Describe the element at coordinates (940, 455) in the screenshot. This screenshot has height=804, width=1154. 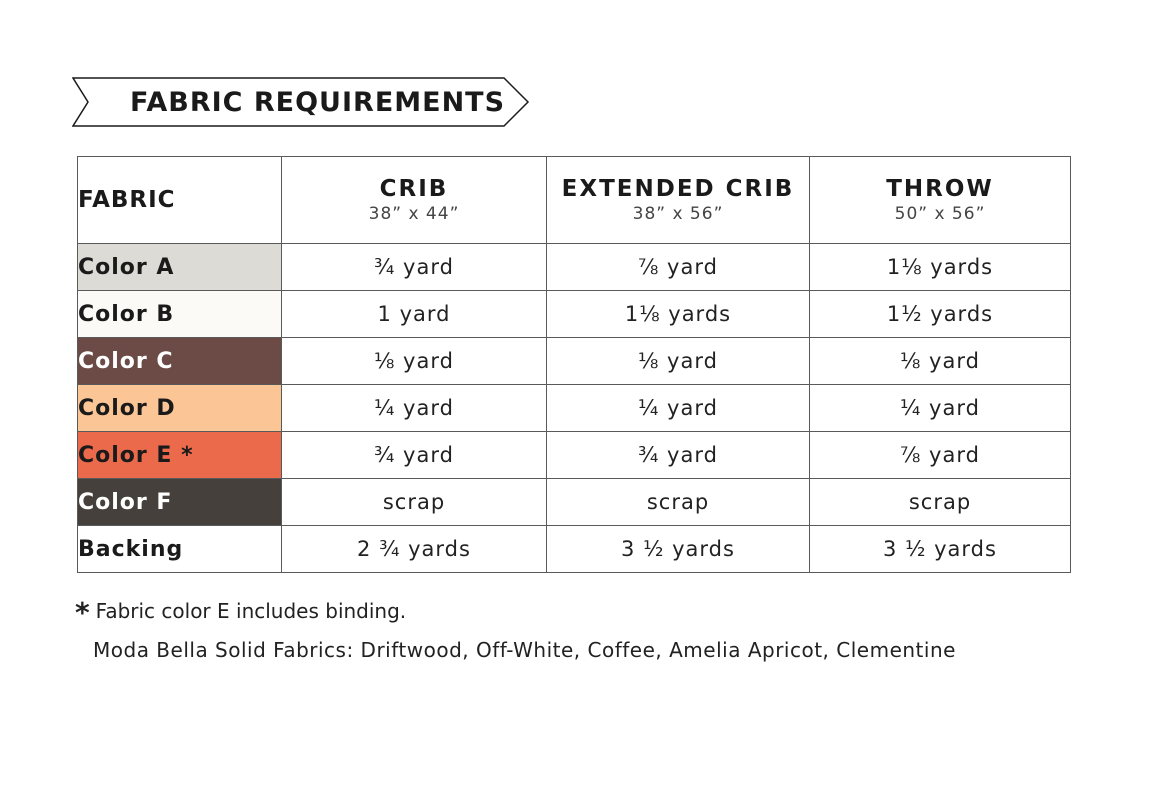
I see `throw-amount: ⅞ yard` at that location.